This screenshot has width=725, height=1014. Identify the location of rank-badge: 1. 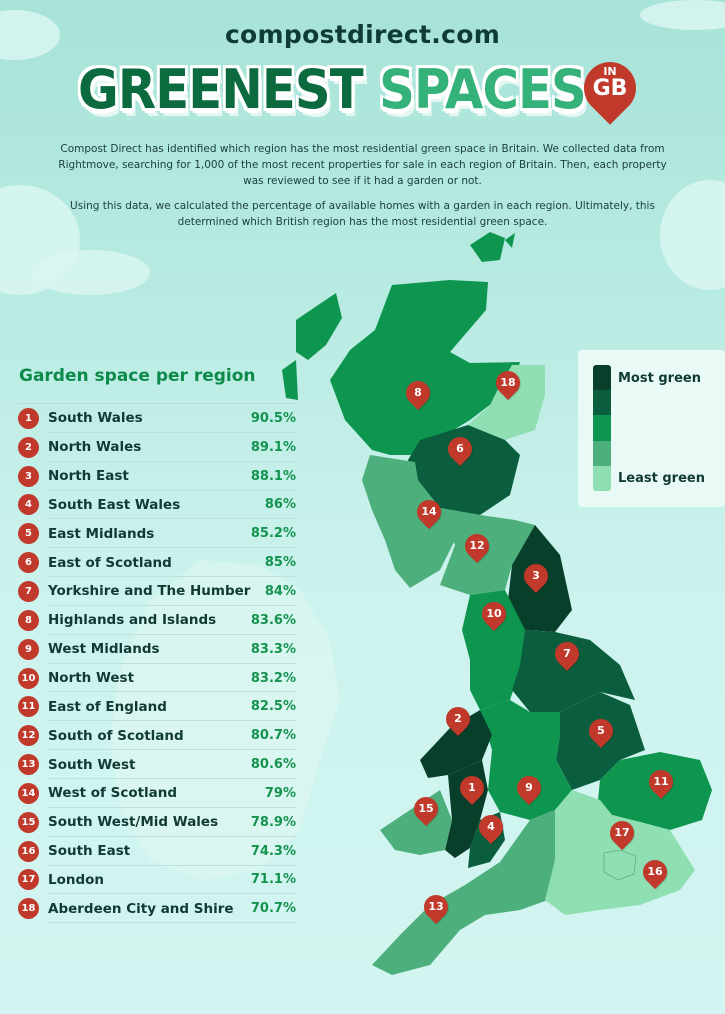
(28, 418).